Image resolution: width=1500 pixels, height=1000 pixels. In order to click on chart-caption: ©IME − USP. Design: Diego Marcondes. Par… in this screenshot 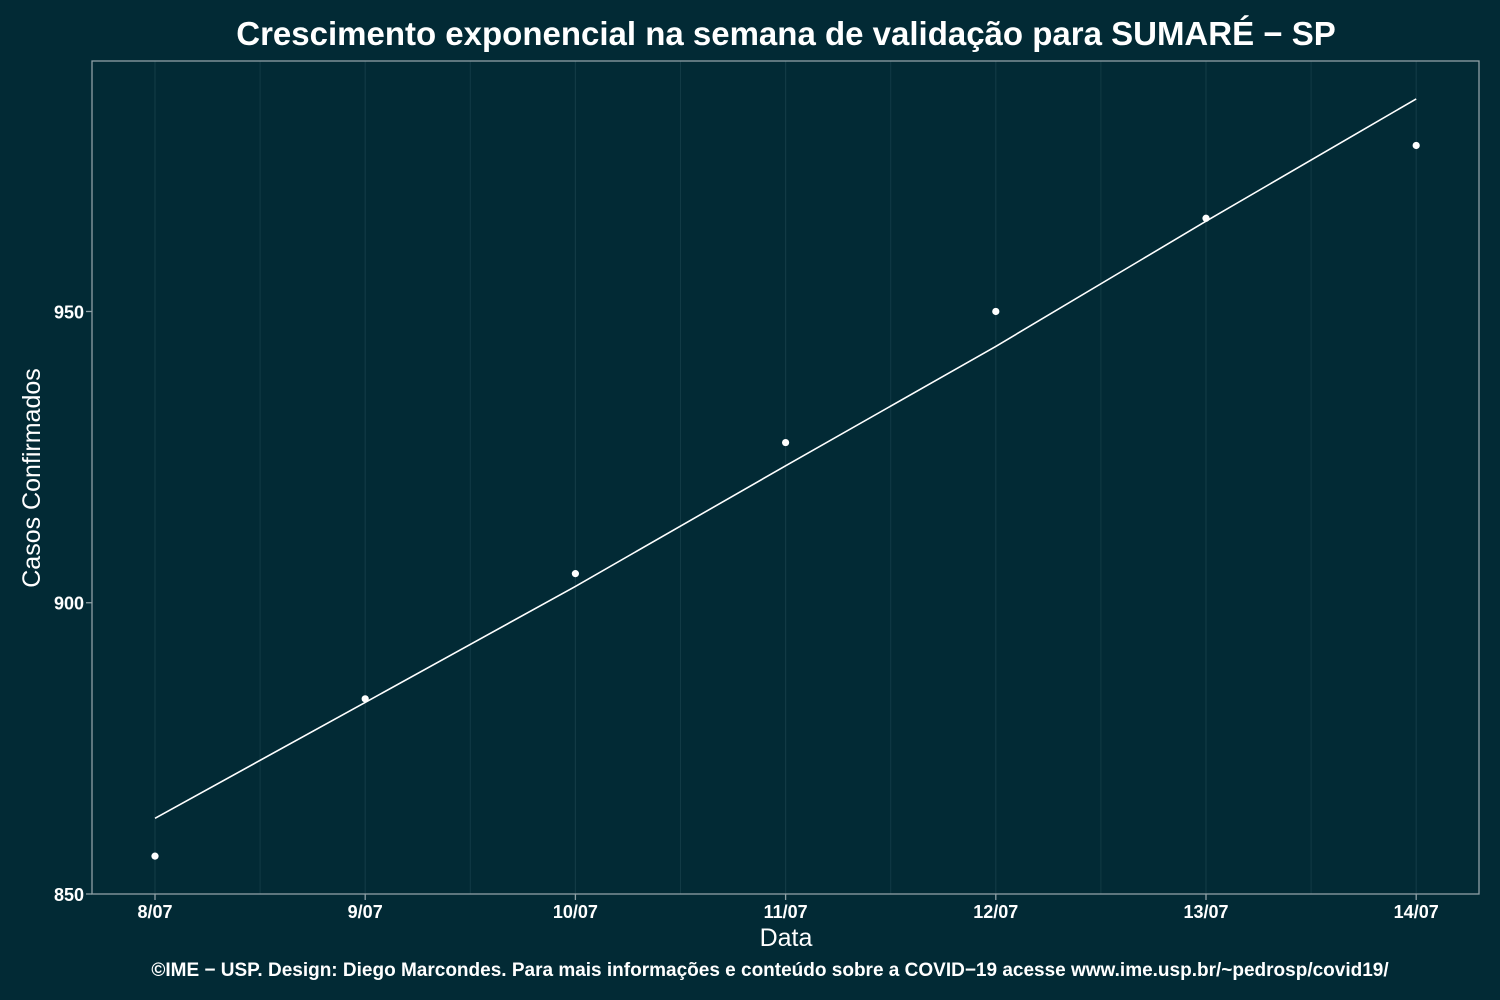, I will do `click(770, 970)`.